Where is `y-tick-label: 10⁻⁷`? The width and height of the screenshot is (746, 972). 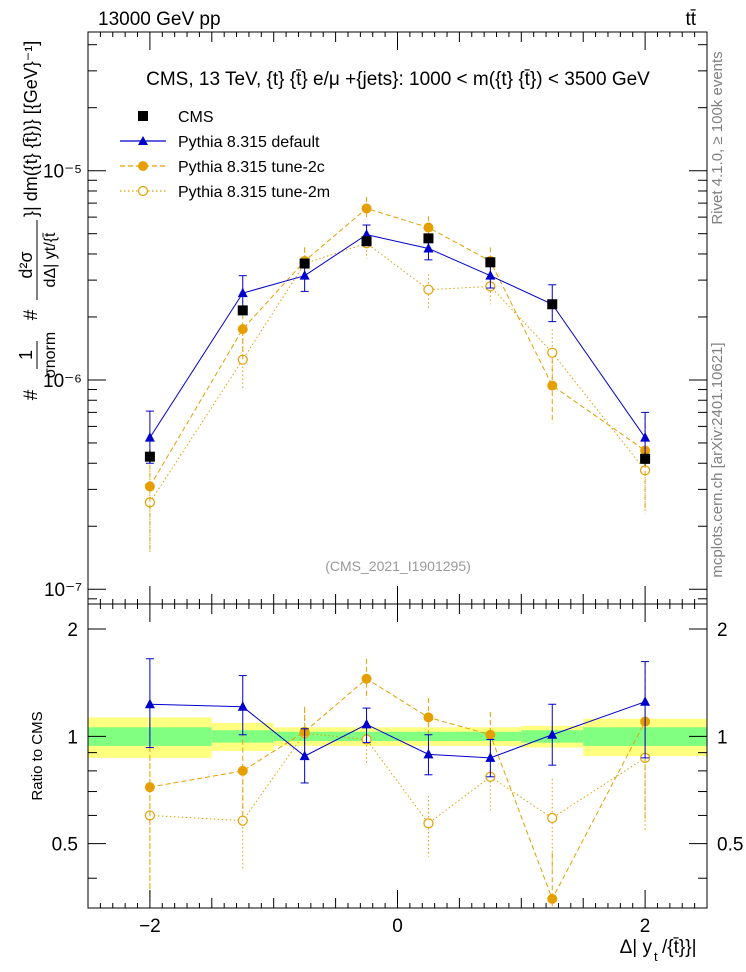 y-tick-label: 10⁻⁷ is located at coordinates (63, 590).